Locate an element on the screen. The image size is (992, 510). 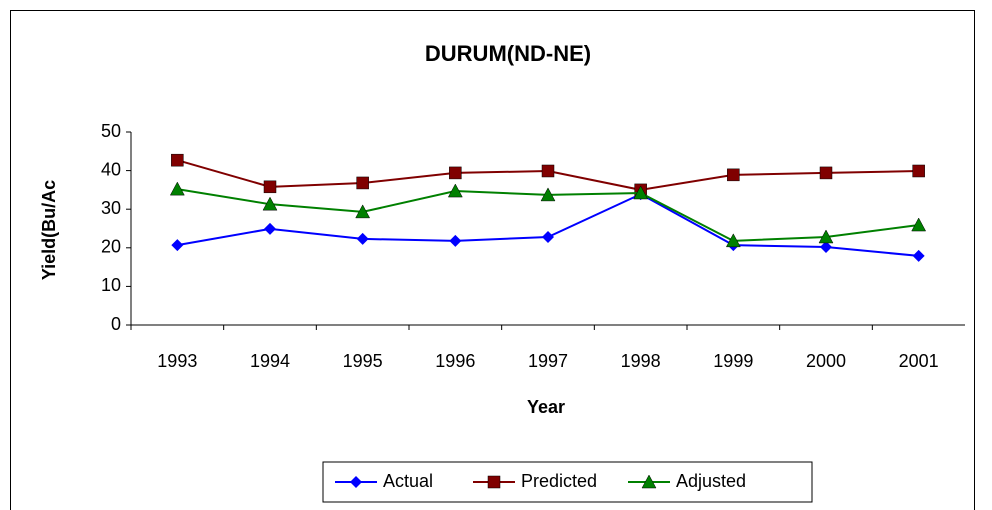
x-tick-label: 1996 is located at coordinates (455, 361).